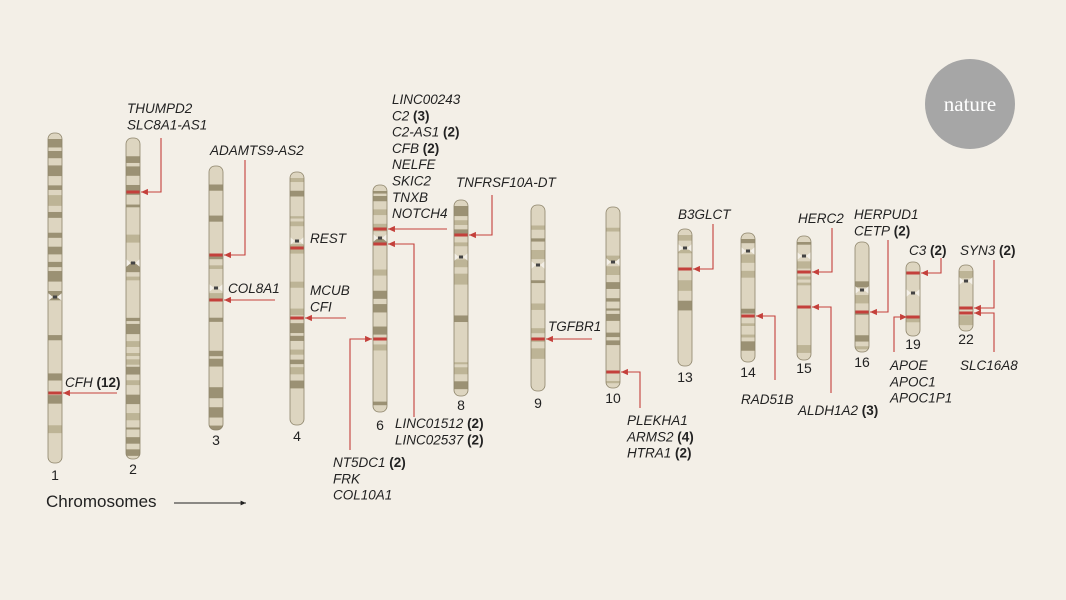 The height and width of the screenshot is (600, 1066). What do you see at coordinates (912, 381) in the screenshot?
I see `gene-label: APOC1` at bounding box center [912, 381].